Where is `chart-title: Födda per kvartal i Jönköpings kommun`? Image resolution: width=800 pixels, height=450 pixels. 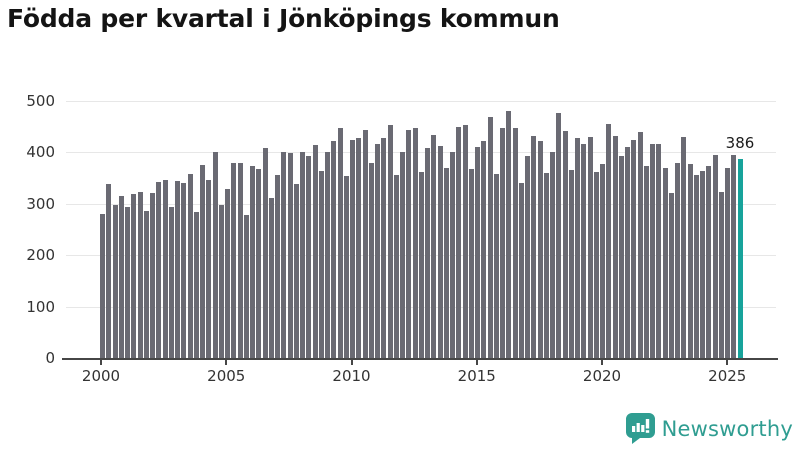 chart-title: Födda per kvartal i Jönköpings kommun is located at coordinates (283, 18).